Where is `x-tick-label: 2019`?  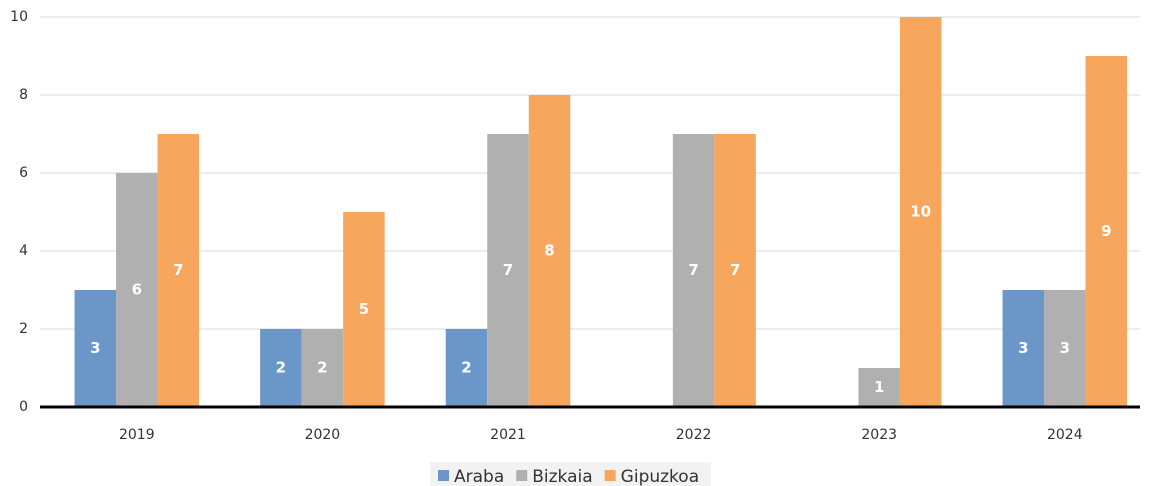
x-tick-label: 2019 is located at coordinates (137, 435).